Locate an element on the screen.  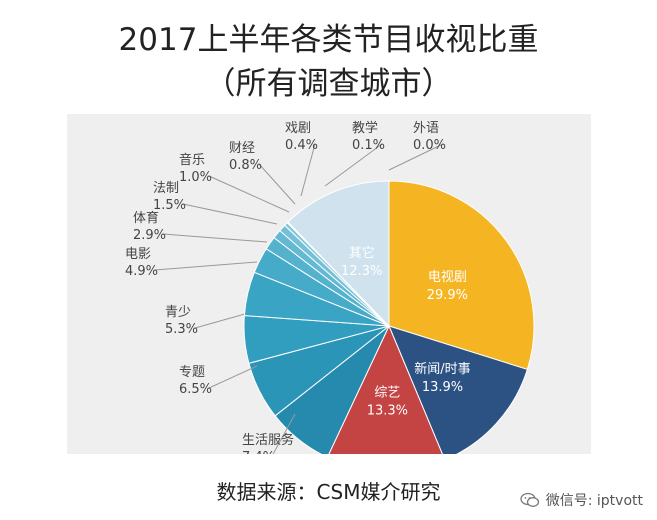
slice-label: 生活服务 is located at coordinates (268, 440).